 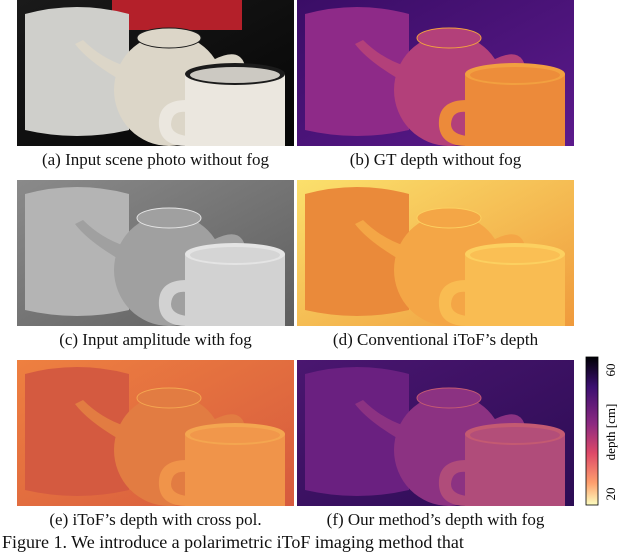 What do you see at coordinates (610, 494) in the screenshot?
I see `colorbar-tick: 20` at bounding box center [610, 494].